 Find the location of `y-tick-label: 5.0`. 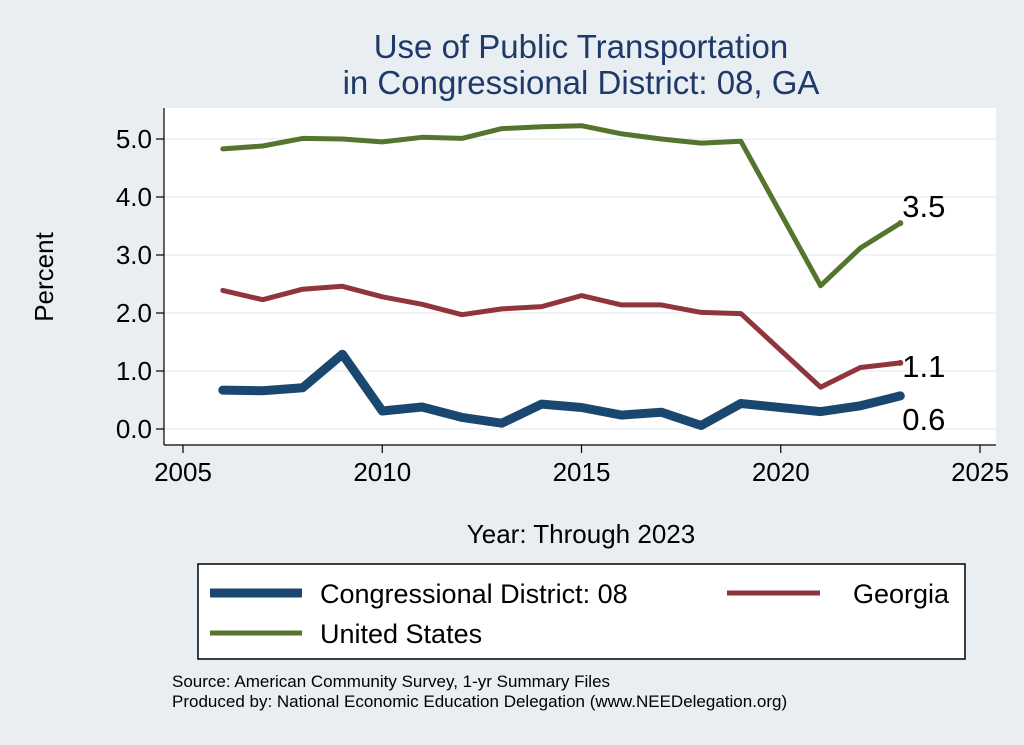

y-tick-label: 5.0 is located at coordinates (134, 139).